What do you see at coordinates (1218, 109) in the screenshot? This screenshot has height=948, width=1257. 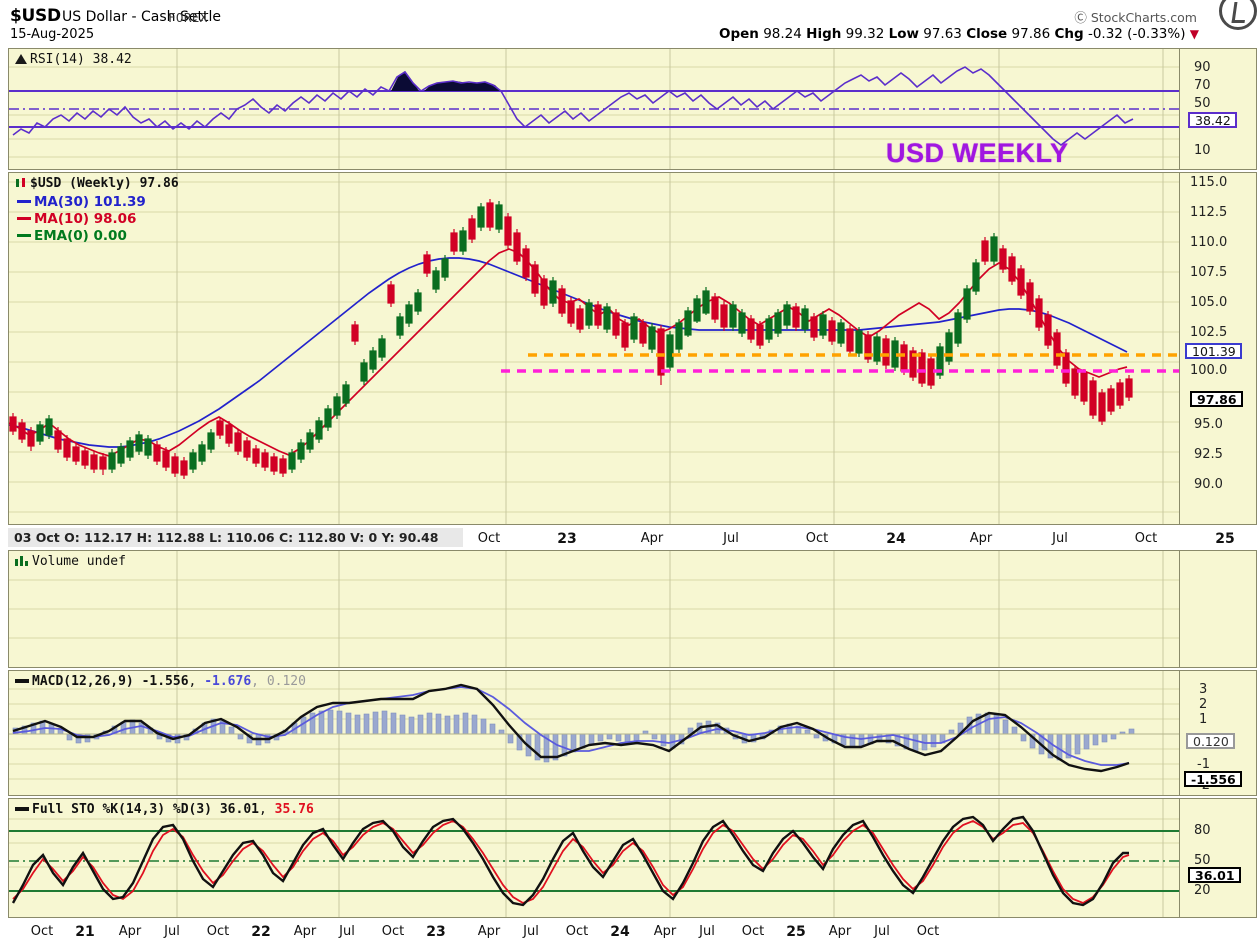 I see `rsi-y-axis: 90 70 50 30 10 38.42` at bounding box center [1218, 109].